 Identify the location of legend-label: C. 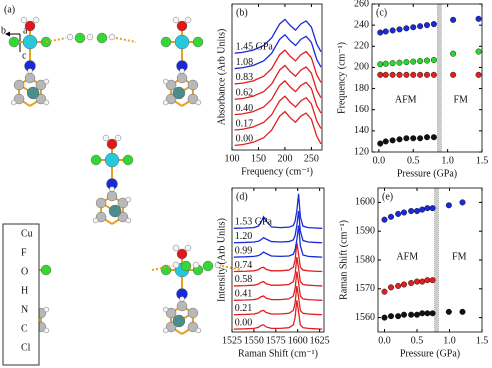
(24, 328).